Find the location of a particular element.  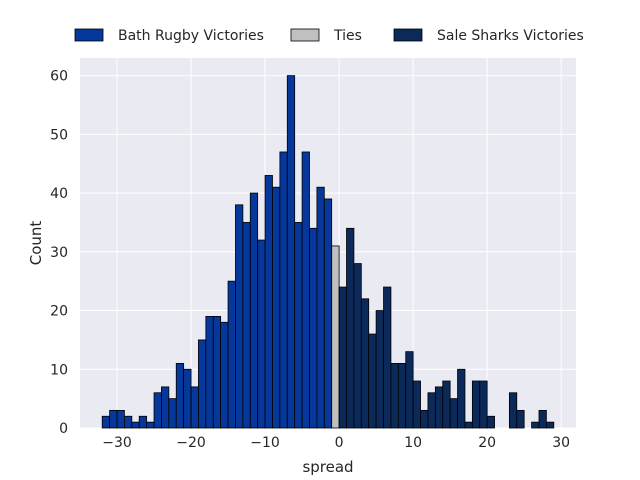

y-tick-label: 60 is located at coordinates (59, 77).